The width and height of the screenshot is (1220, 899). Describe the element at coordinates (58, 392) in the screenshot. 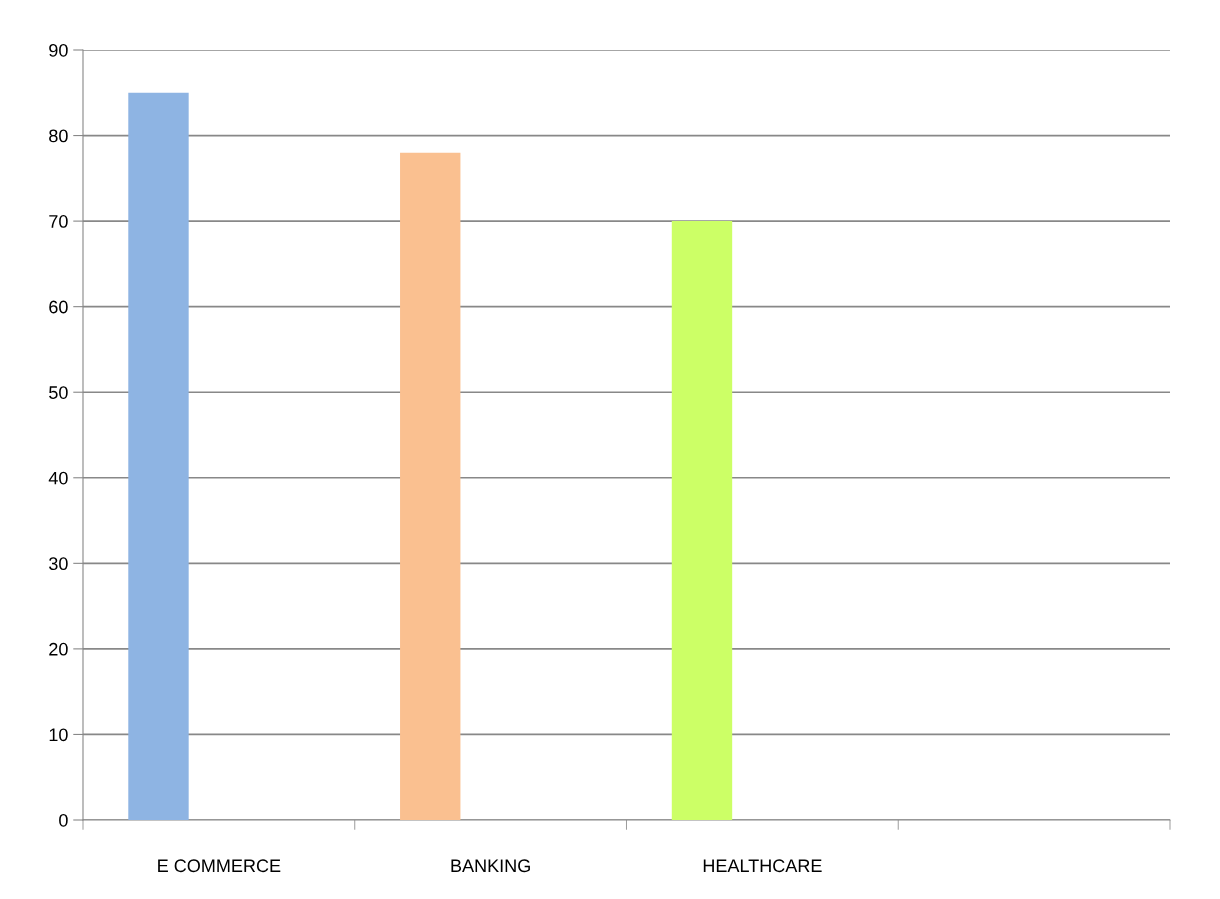

I see `y-tick-label: 50` at that location.